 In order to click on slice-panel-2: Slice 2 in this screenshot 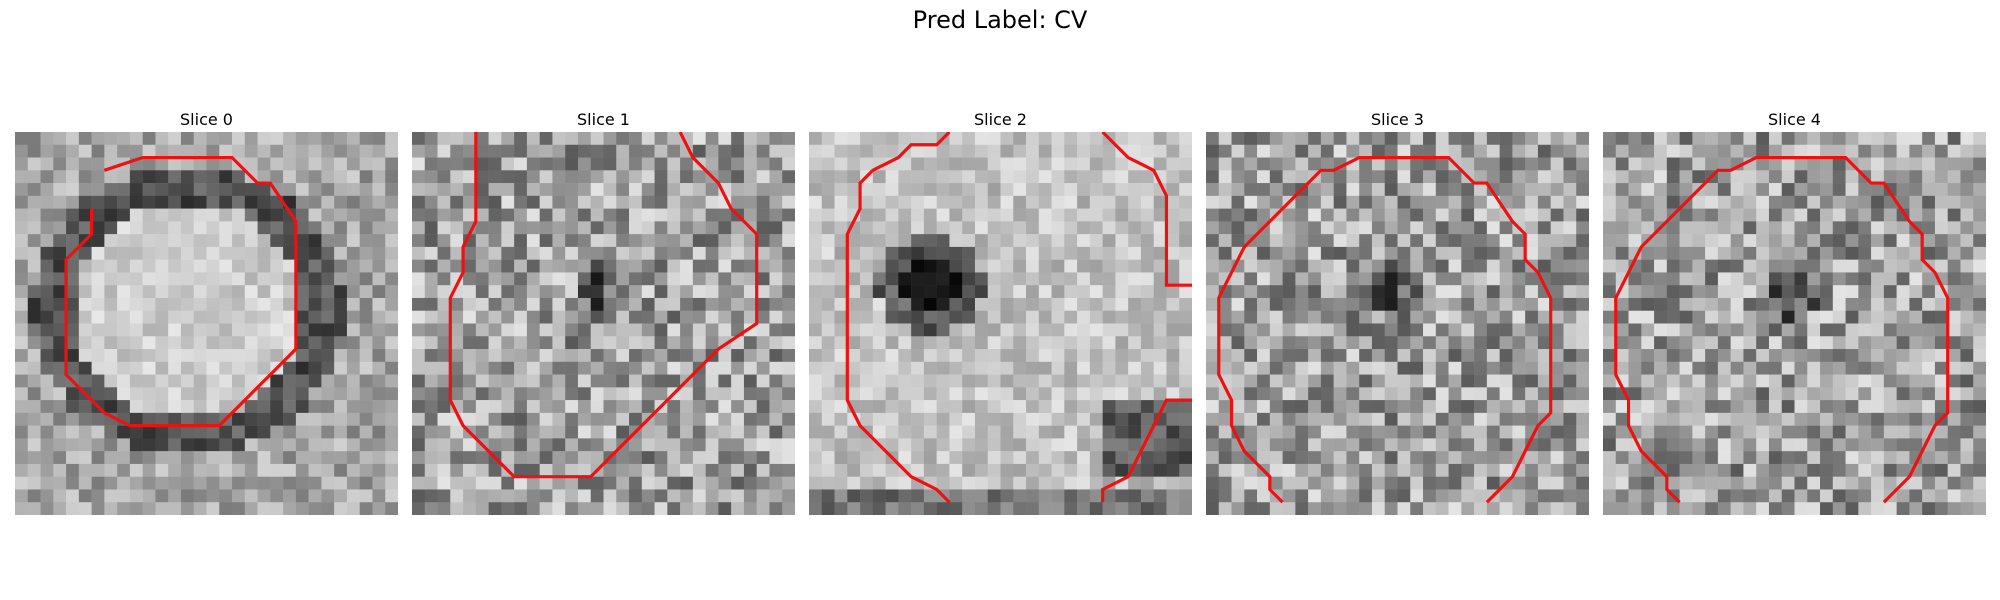, I will do `click(1000, 311)`.